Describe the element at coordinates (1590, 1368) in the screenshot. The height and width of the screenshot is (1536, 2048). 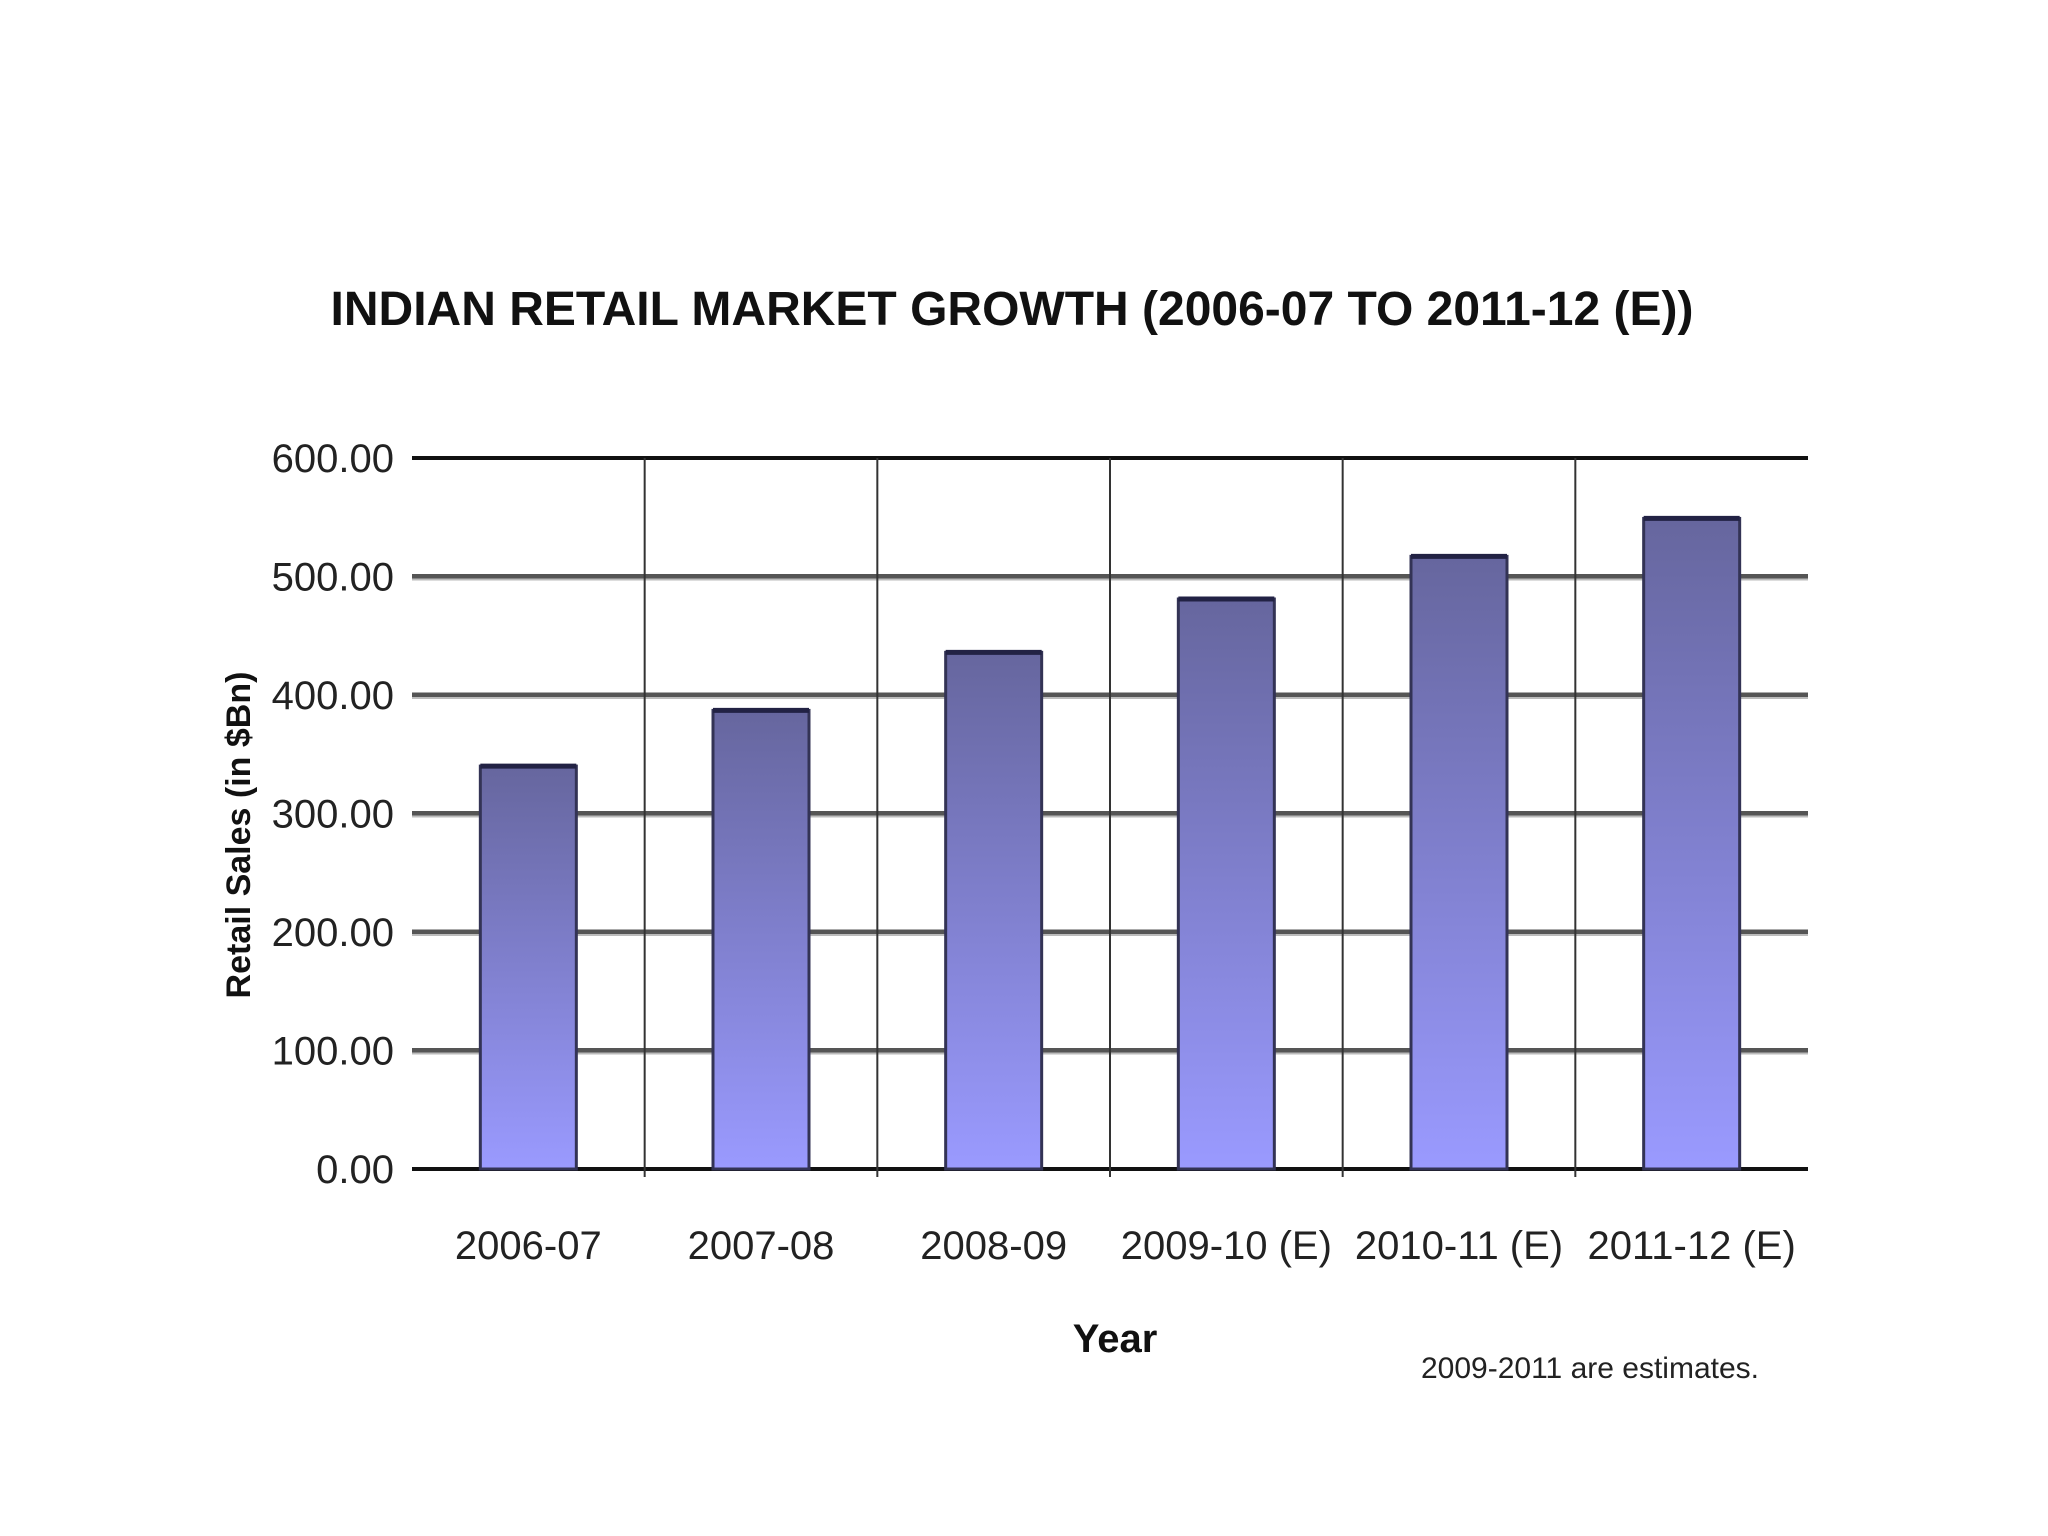
I see `footnote: 2009-2011 are estimates.` at that location.